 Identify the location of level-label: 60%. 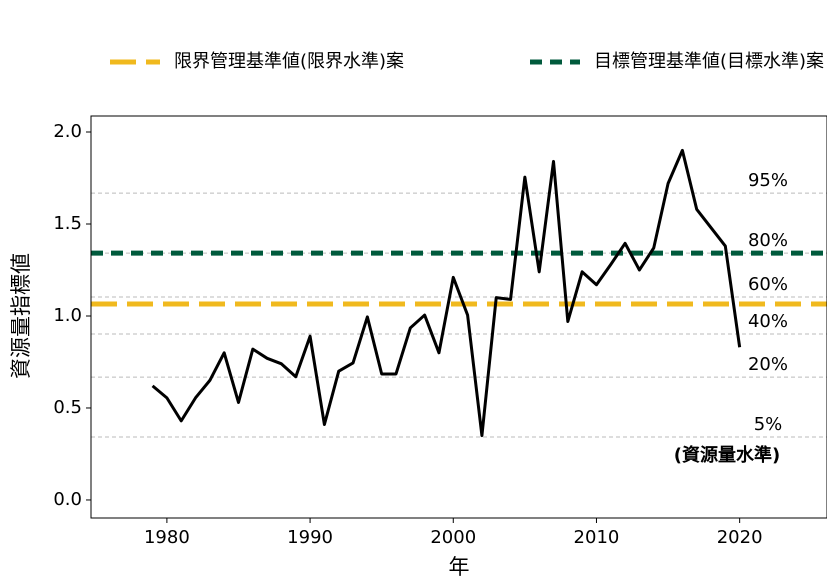
(768, 284).